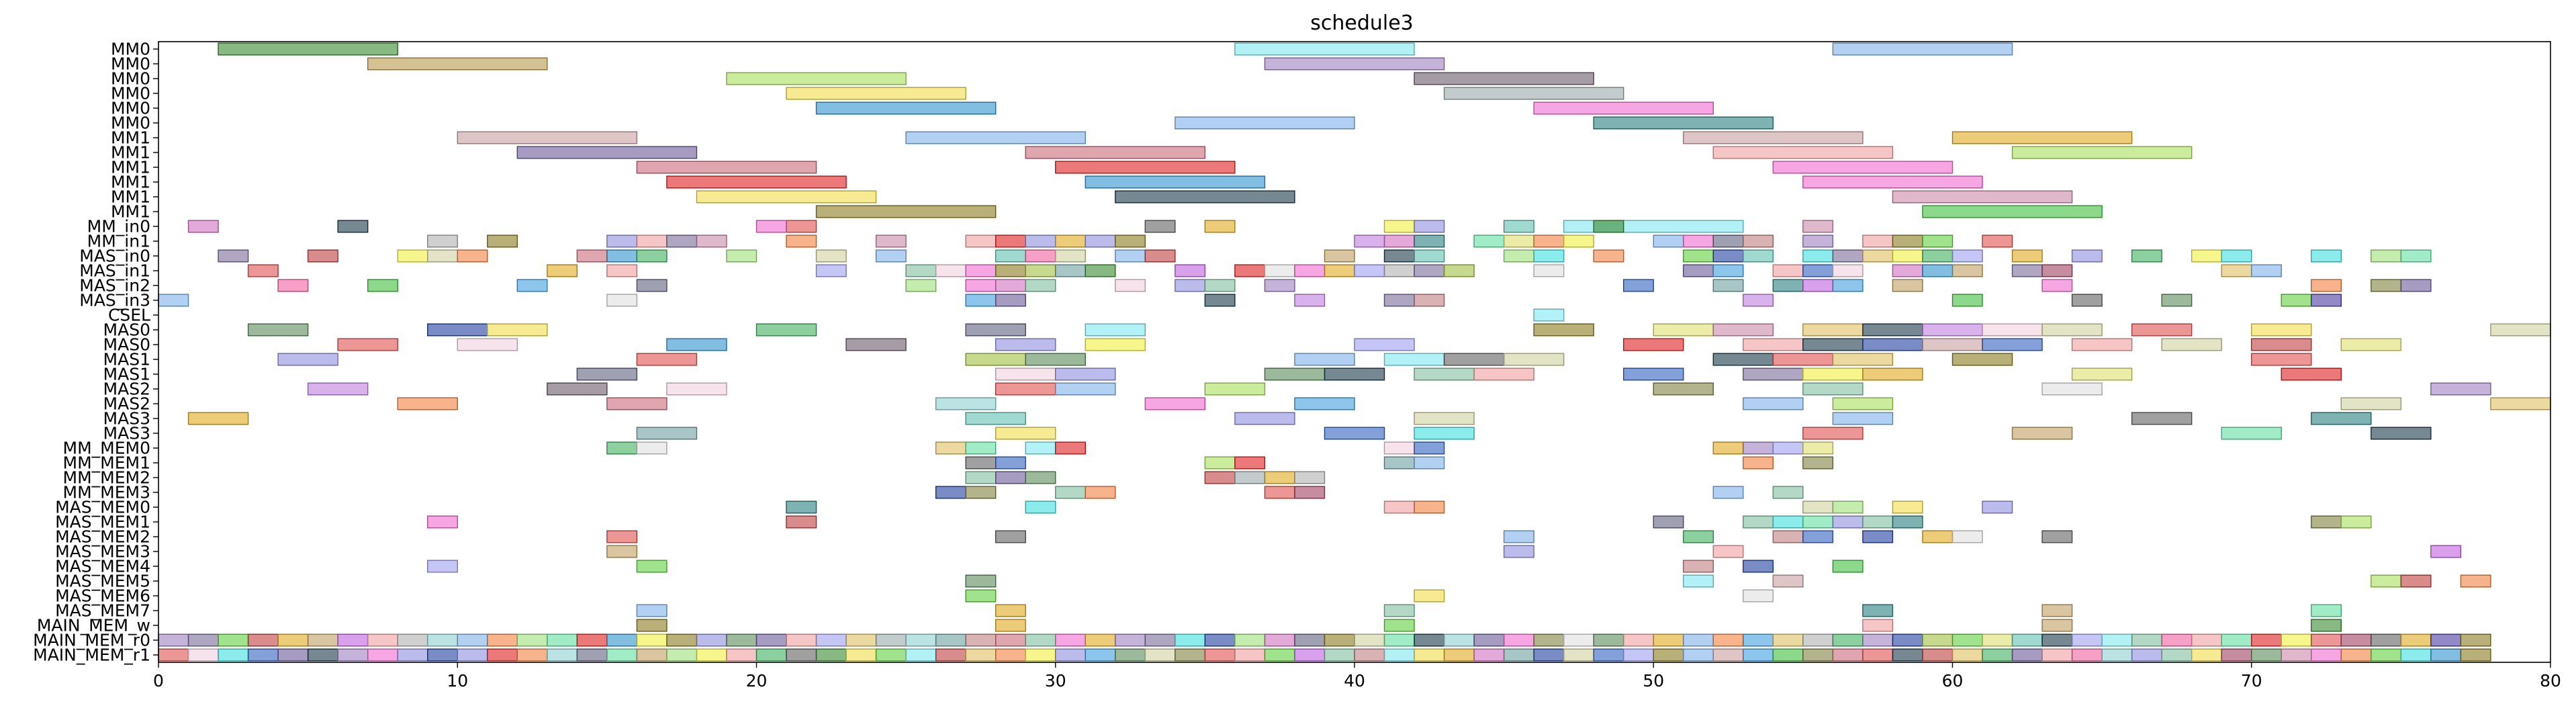 Image resolution: width=2576 pixels, height=708 pixels. What do you see at coordinates (126, 404) in the screenshot?
I see `y-tick-label: MAS2` at bounding box center [126, 404].